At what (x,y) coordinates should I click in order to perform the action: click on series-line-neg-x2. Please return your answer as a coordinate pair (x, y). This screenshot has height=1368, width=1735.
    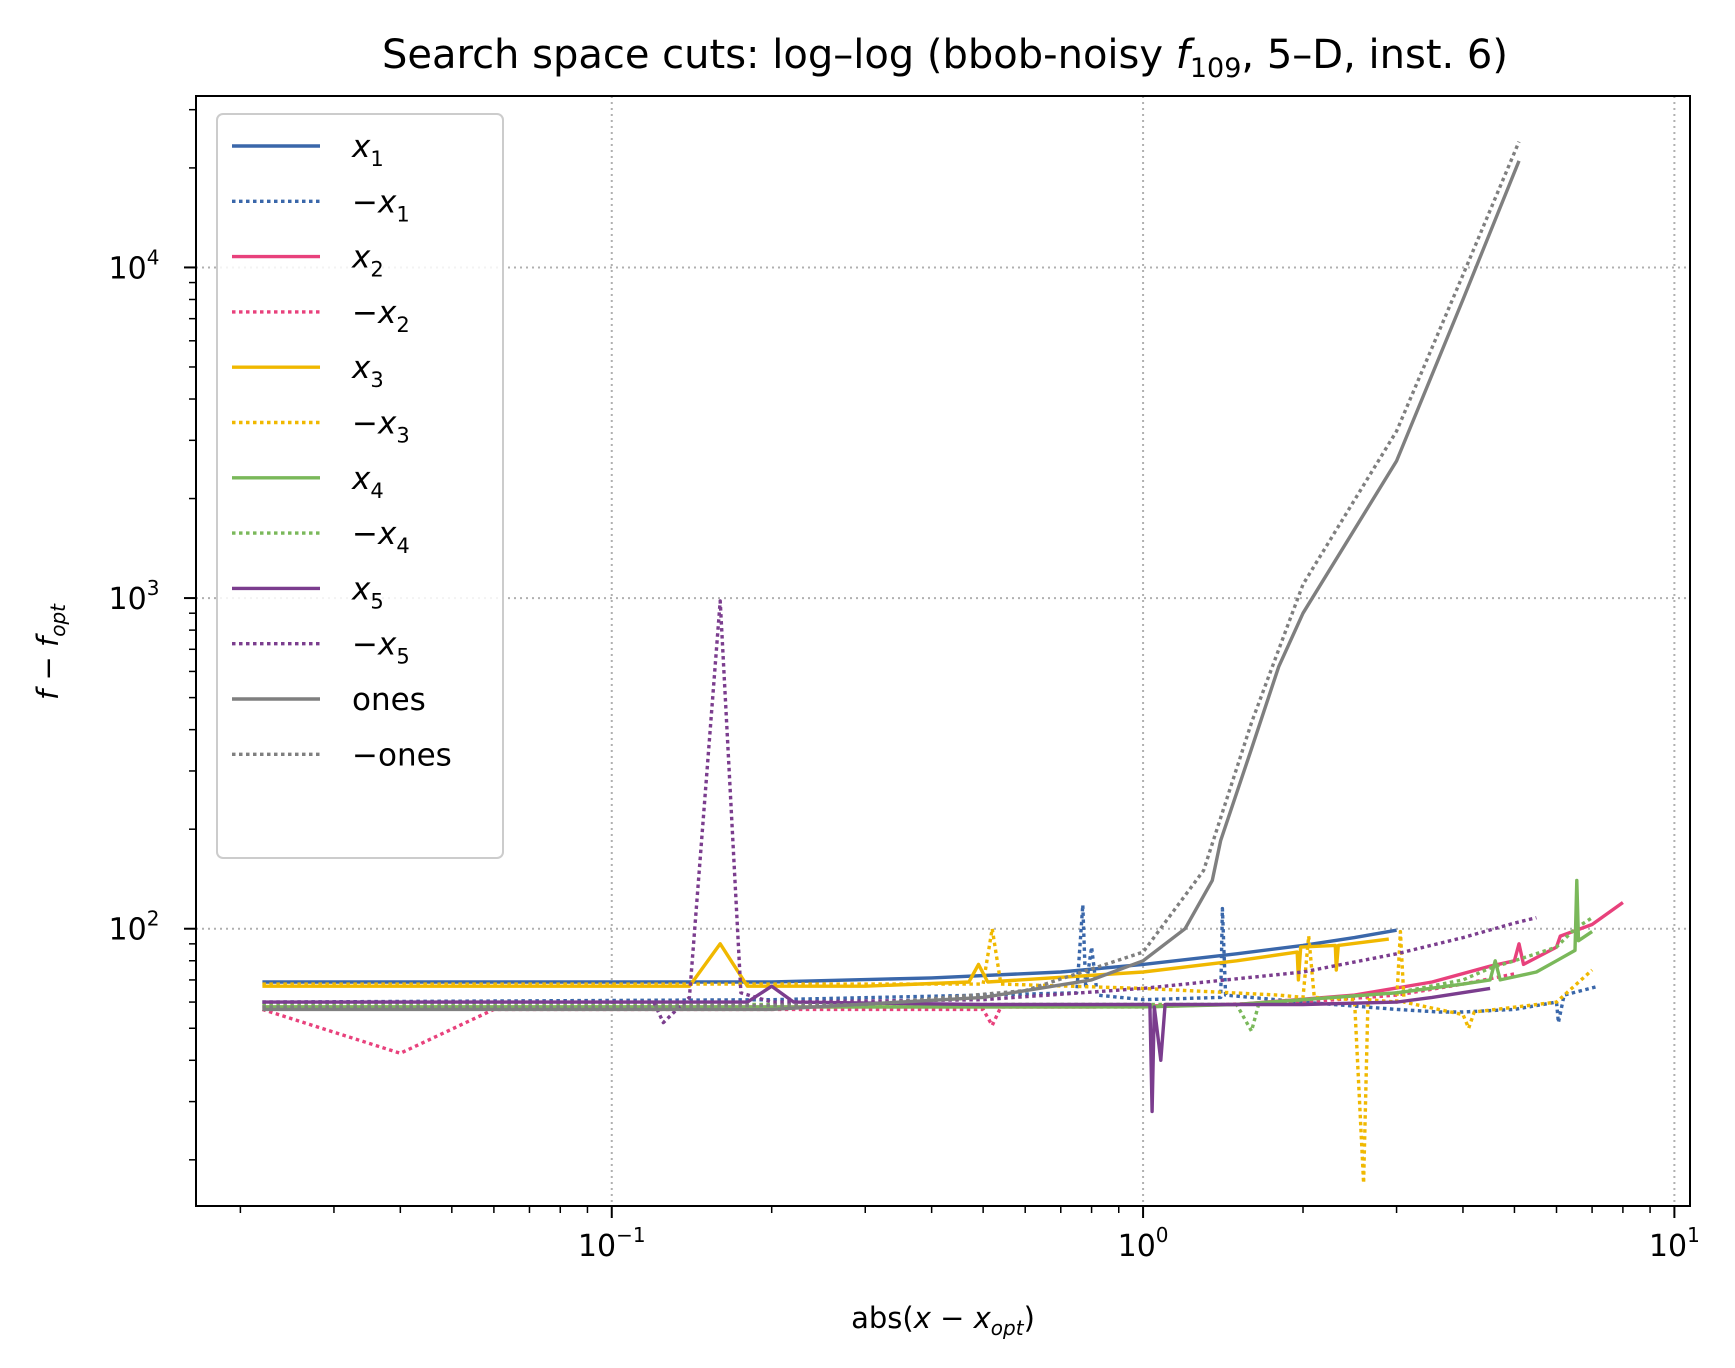
    Looking at the image, I should click on (888, 1013).